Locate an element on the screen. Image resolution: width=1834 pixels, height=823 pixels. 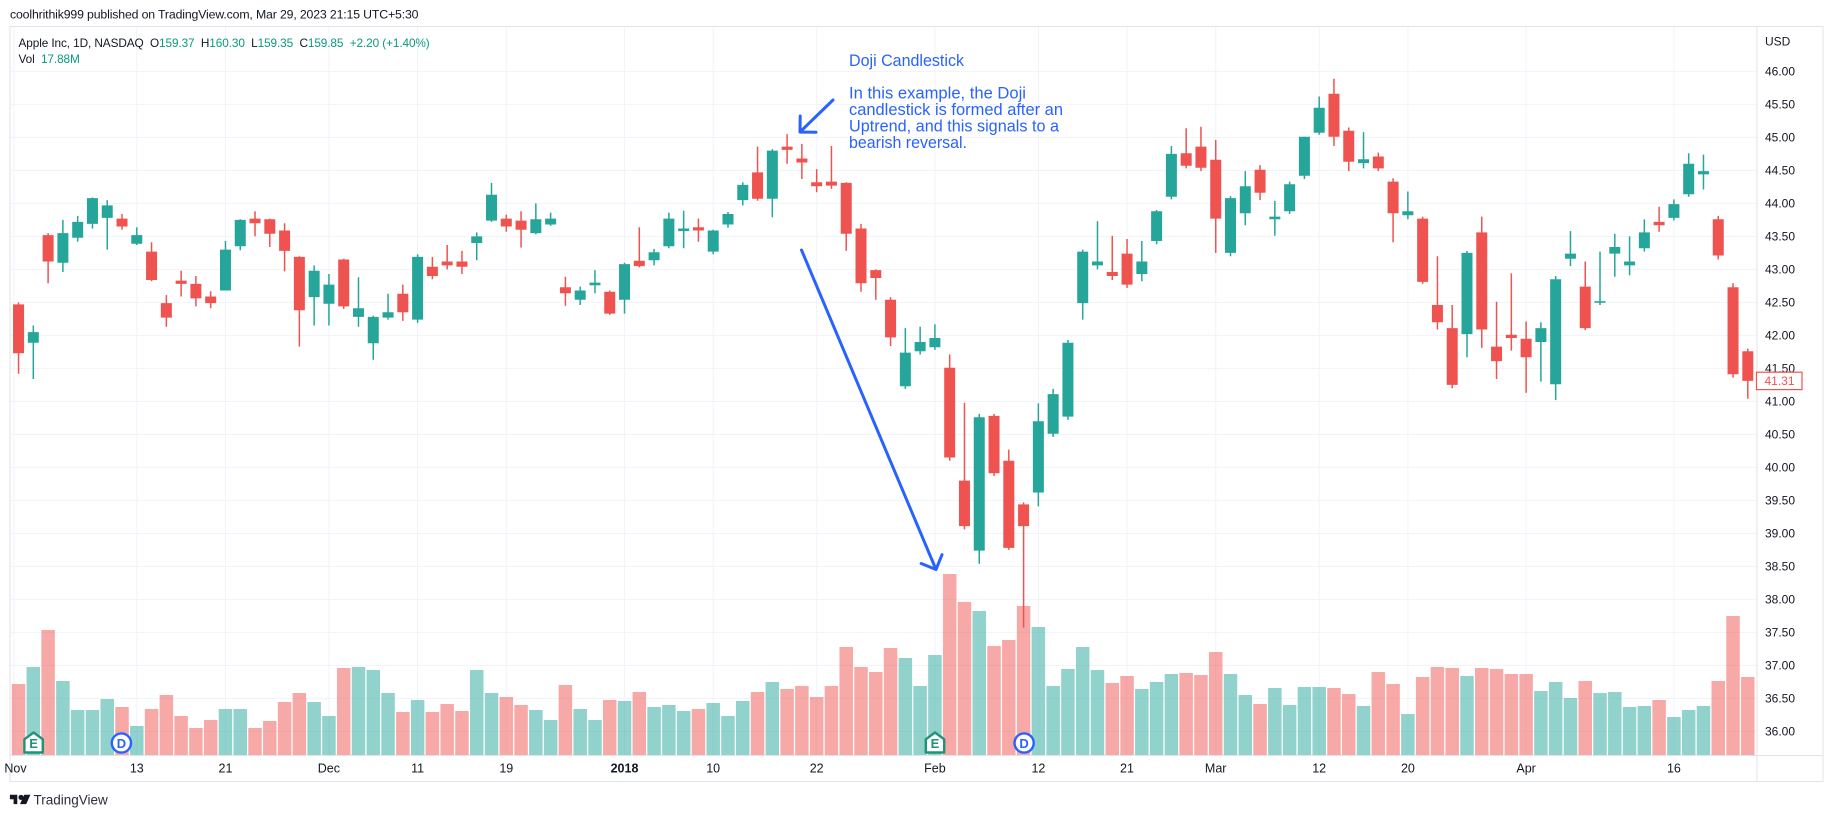
svg-text: TradingView is located at coordinates (71, 800).